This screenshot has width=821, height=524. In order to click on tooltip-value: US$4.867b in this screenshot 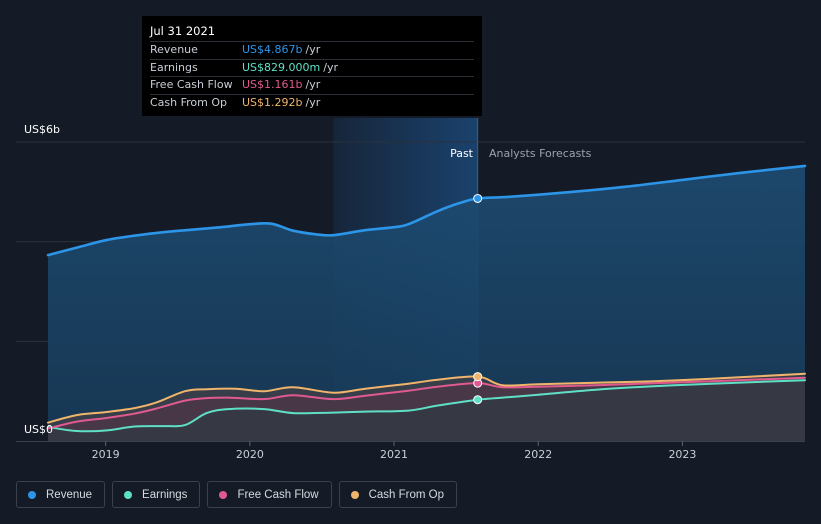, I will do `click(272, 49)`.